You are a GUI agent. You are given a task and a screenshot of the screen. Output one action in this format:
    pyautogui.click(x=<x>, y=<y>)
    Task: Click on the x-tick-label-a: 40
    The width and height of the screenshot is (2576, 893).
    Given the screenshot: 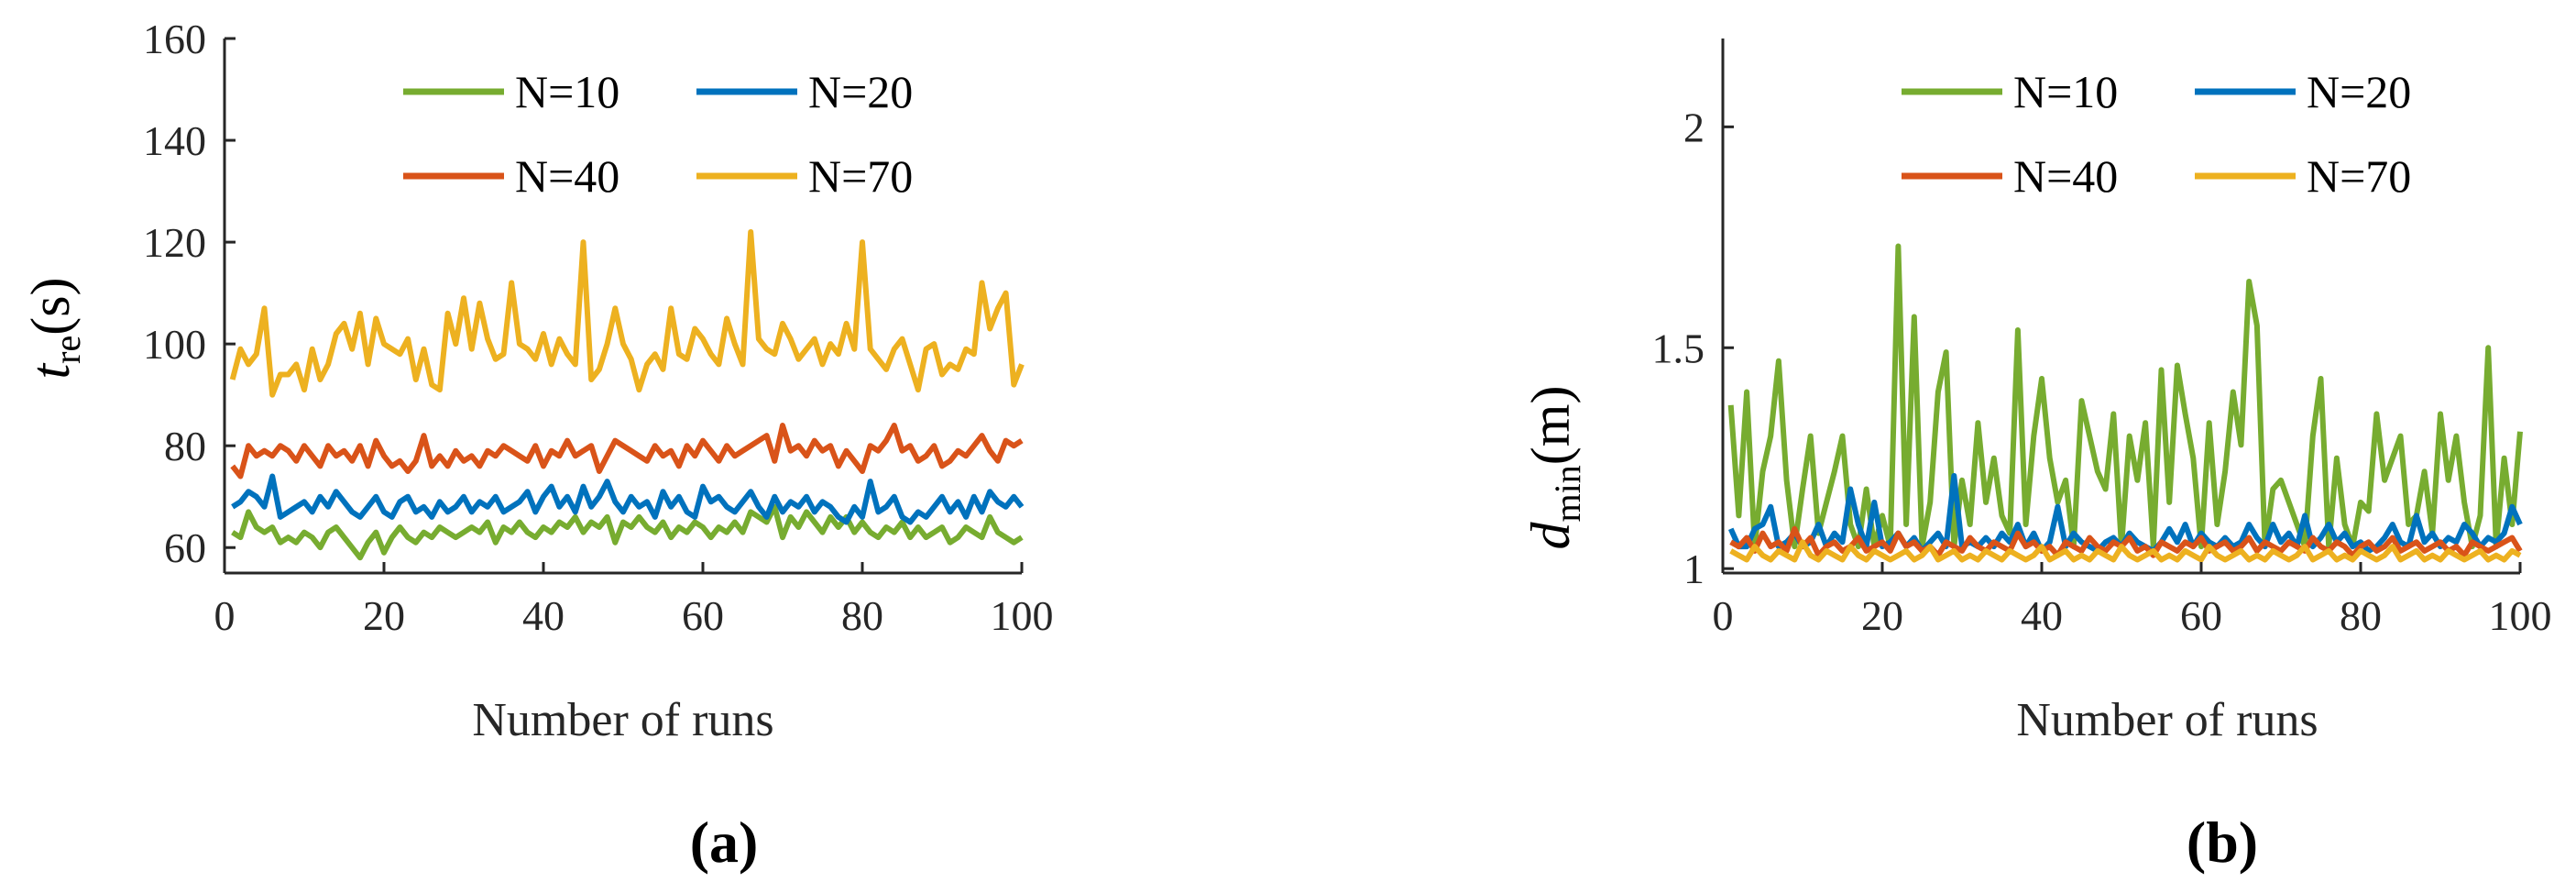 What is the action you would take?
    pyautogui.click(x=543, y=616)
    